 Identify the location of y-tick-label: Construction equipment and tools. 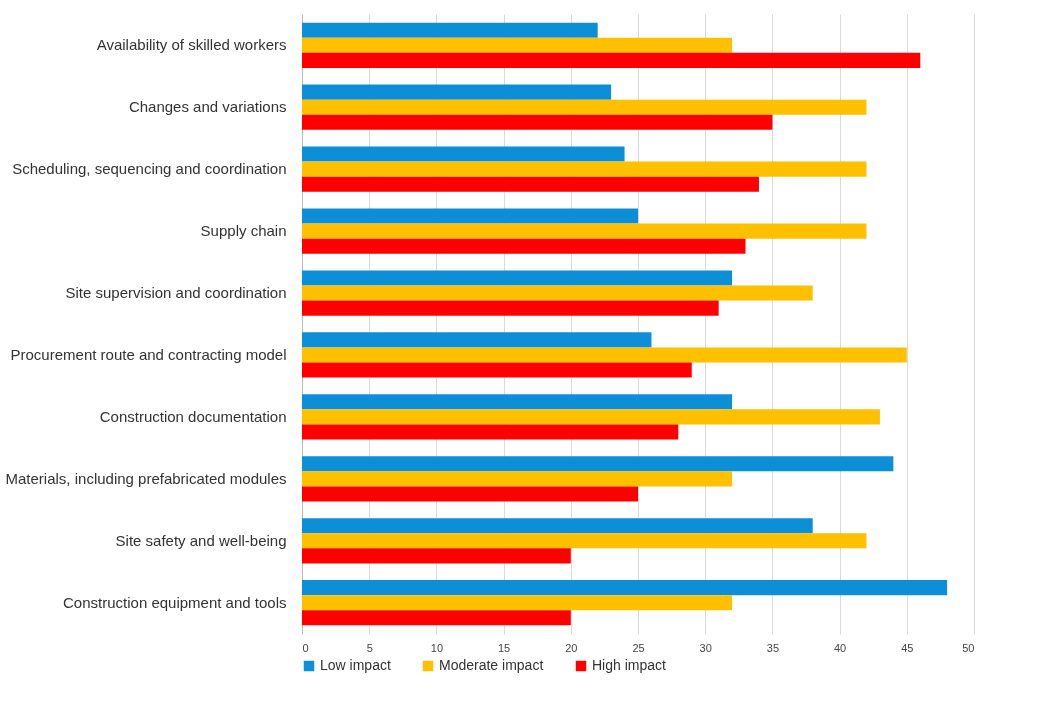
(175, 602).